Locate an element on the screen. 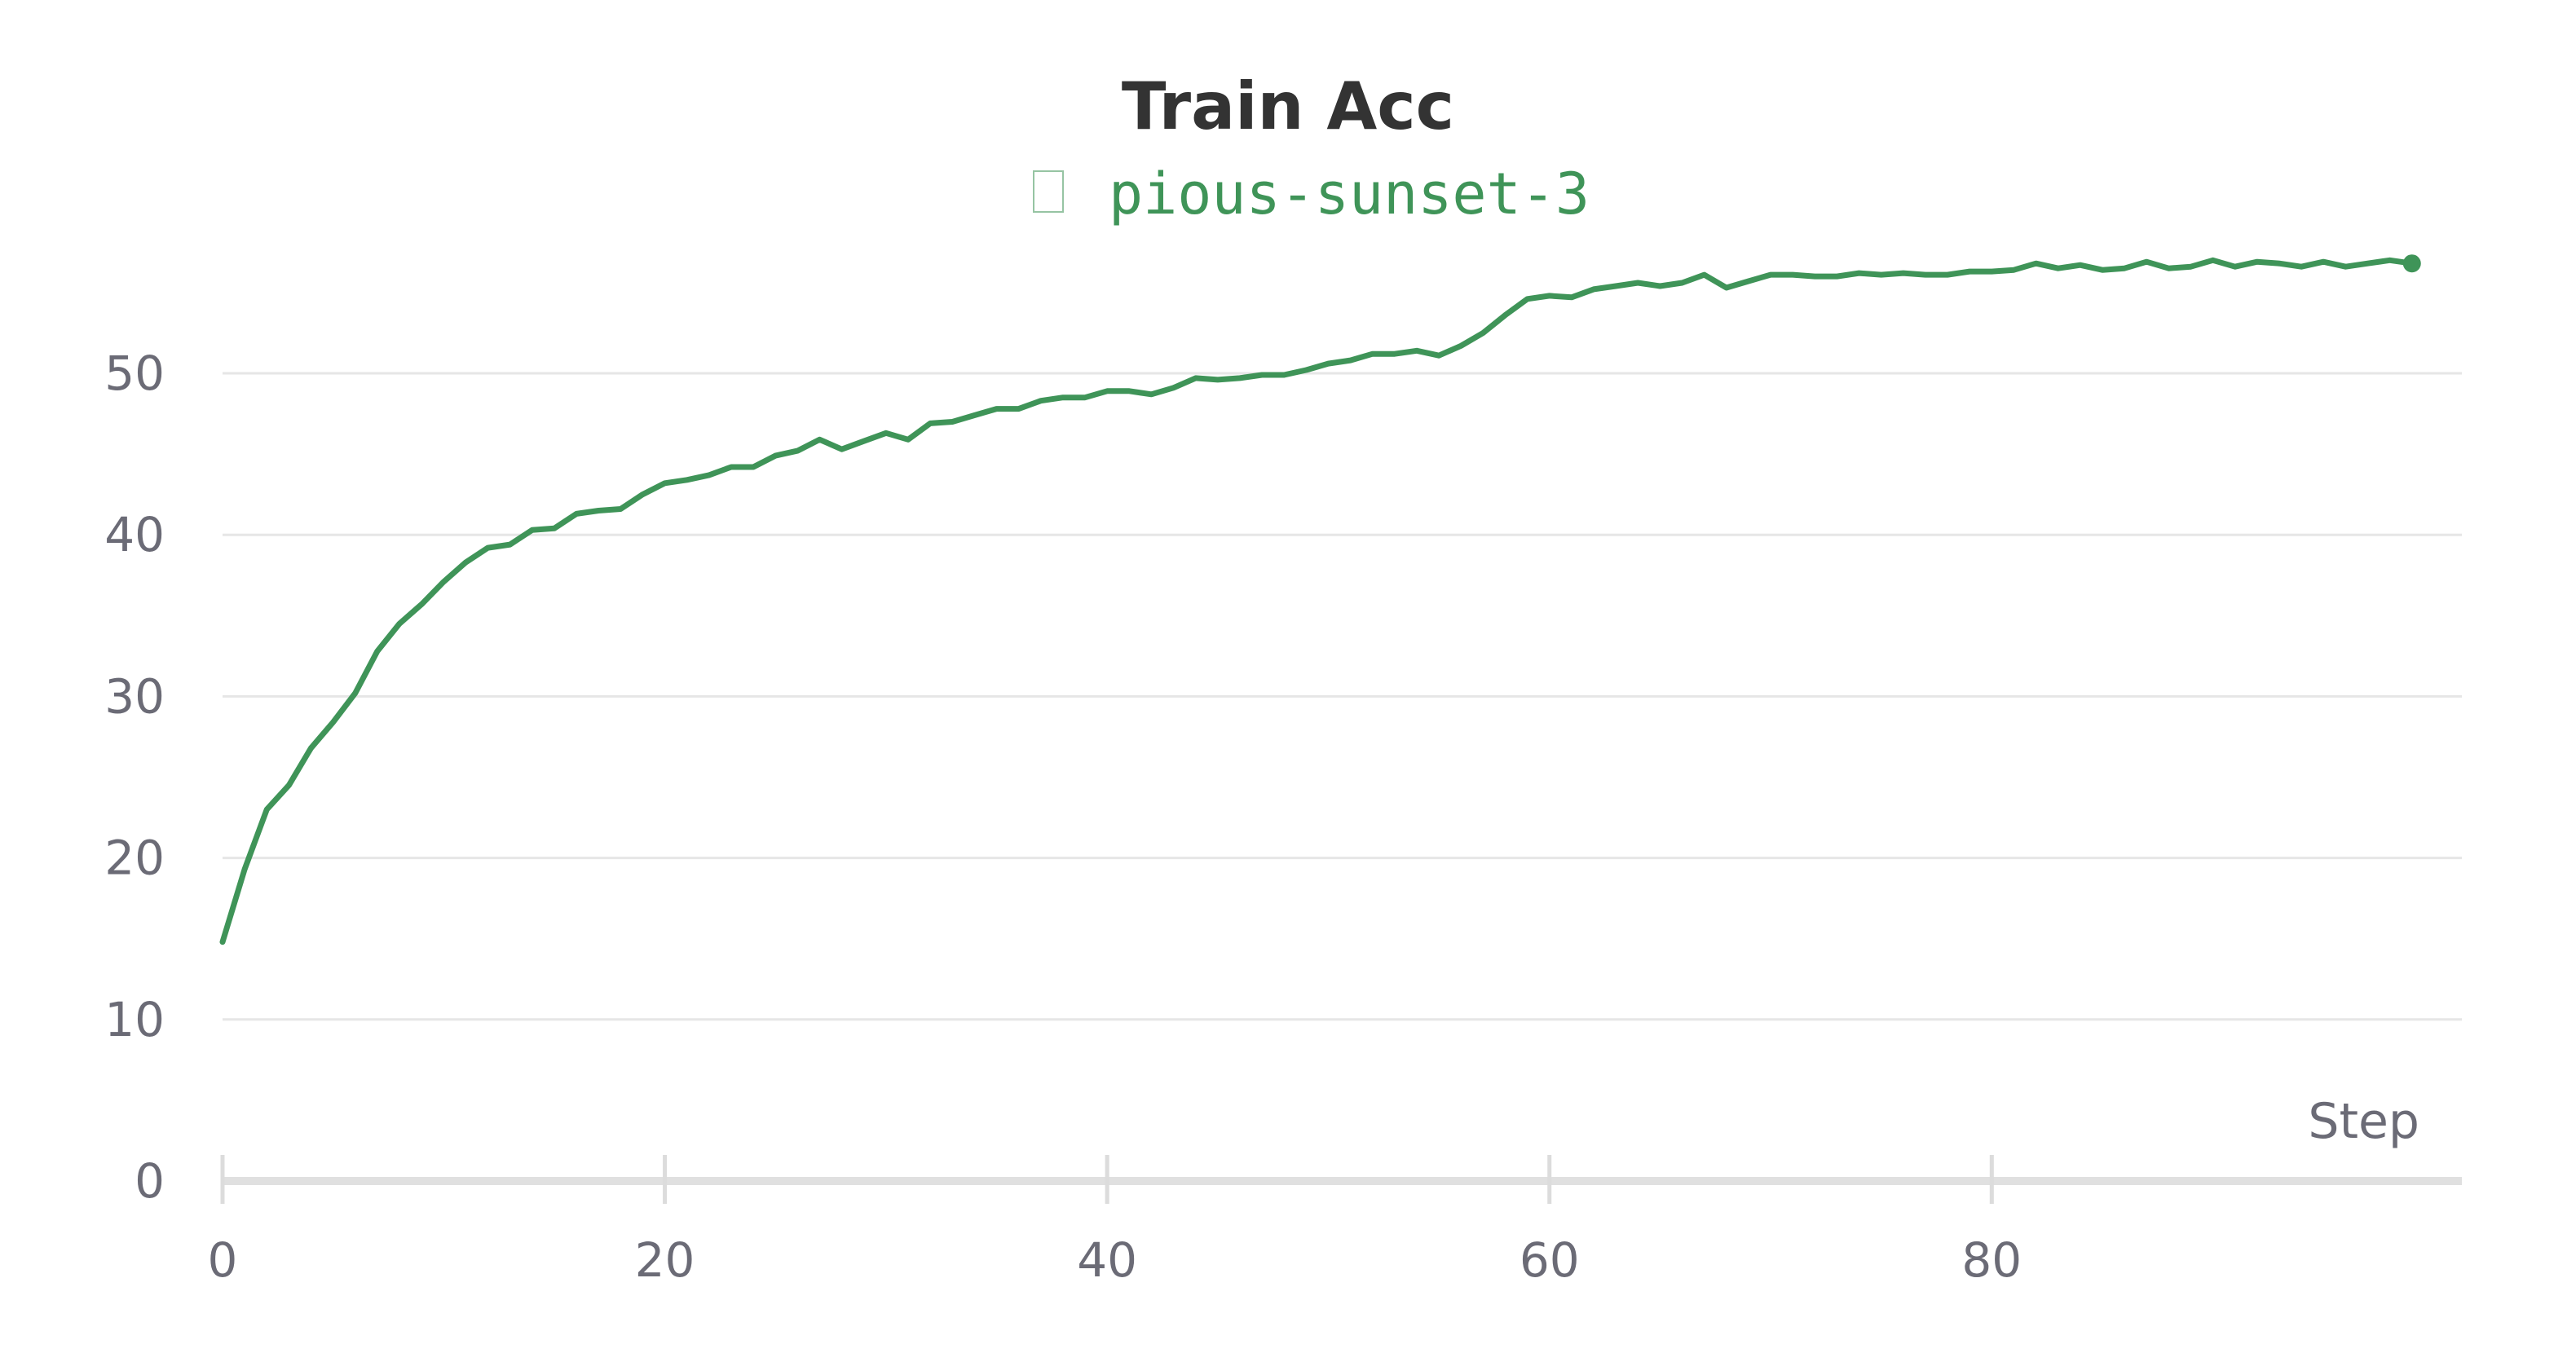  x-axis-labels: 0 20 40 60 80 is located at coordinates (1115, 1260).